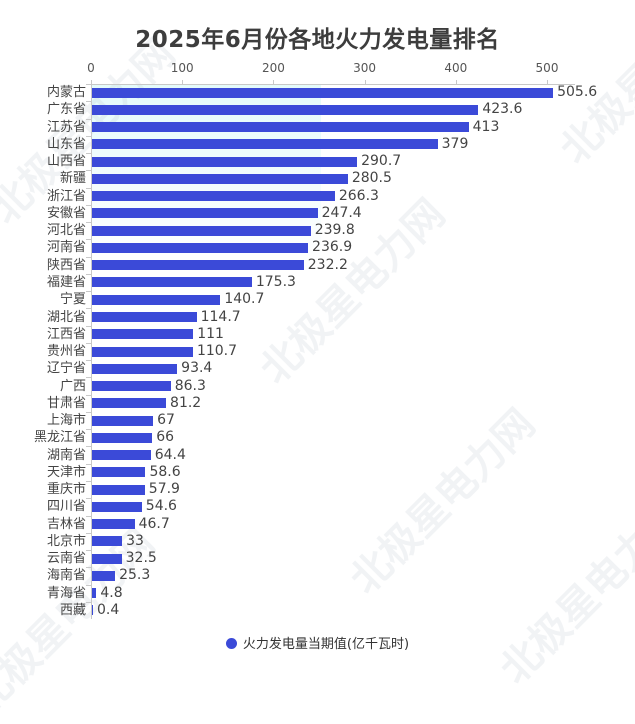 The width and height of the screenshot is (635, 724). I want to click on category-label: 河北省, so click(66, 231).